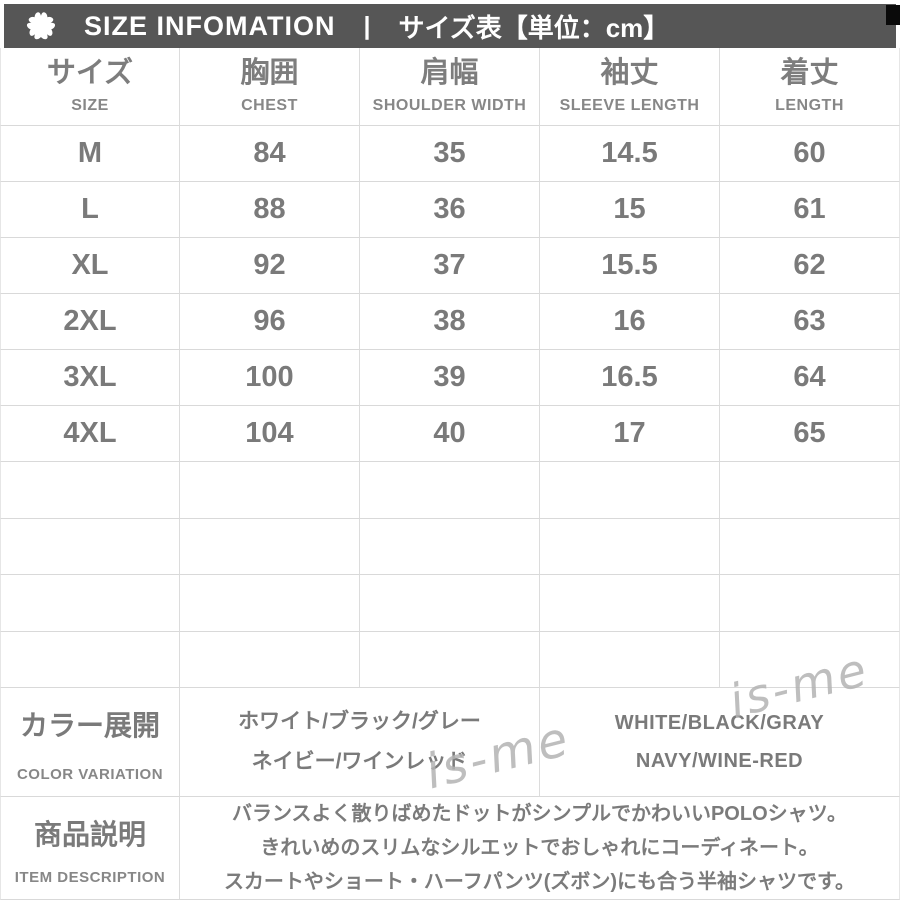 Image resolution: width=900 pixels, height=900 pixels. I want to click on chest-value: 104, so click(270, 434).